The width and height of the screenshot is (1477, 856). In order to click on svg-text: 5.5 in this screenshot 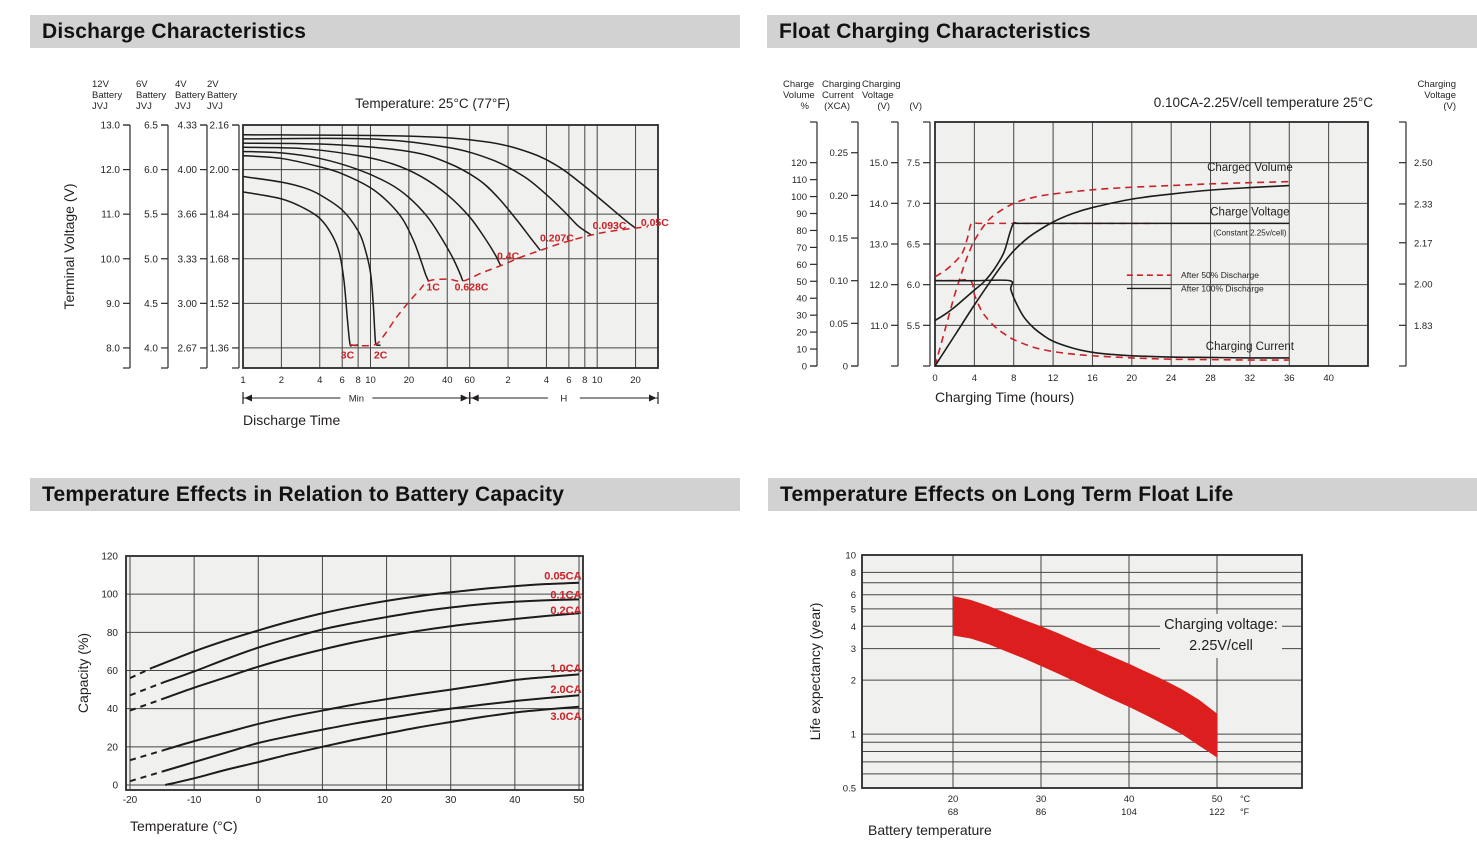, I will do `click(151, 215)`.